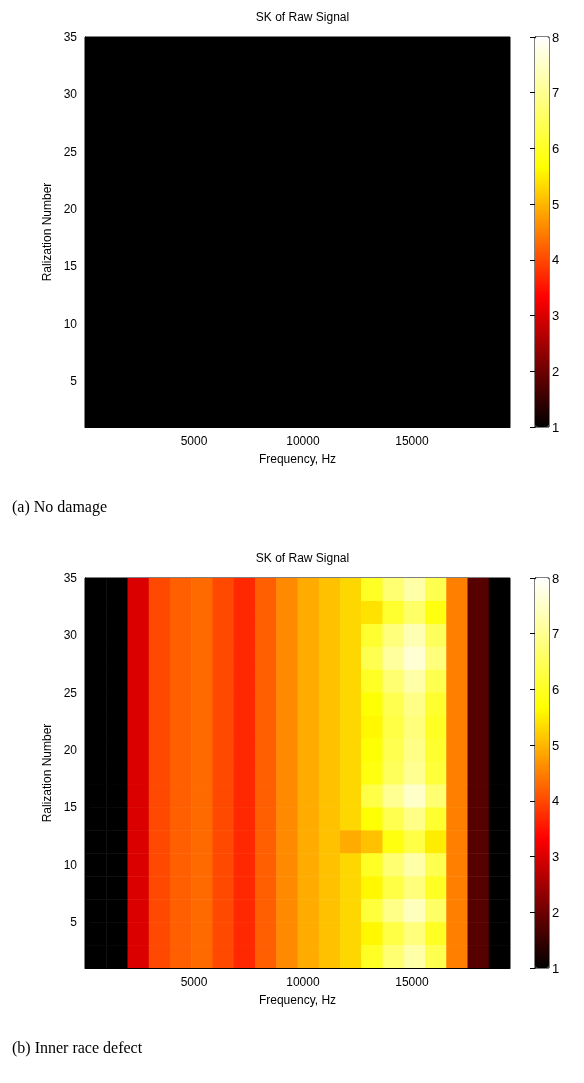  I want to click on text: (a) No damage, so click(60, 507).